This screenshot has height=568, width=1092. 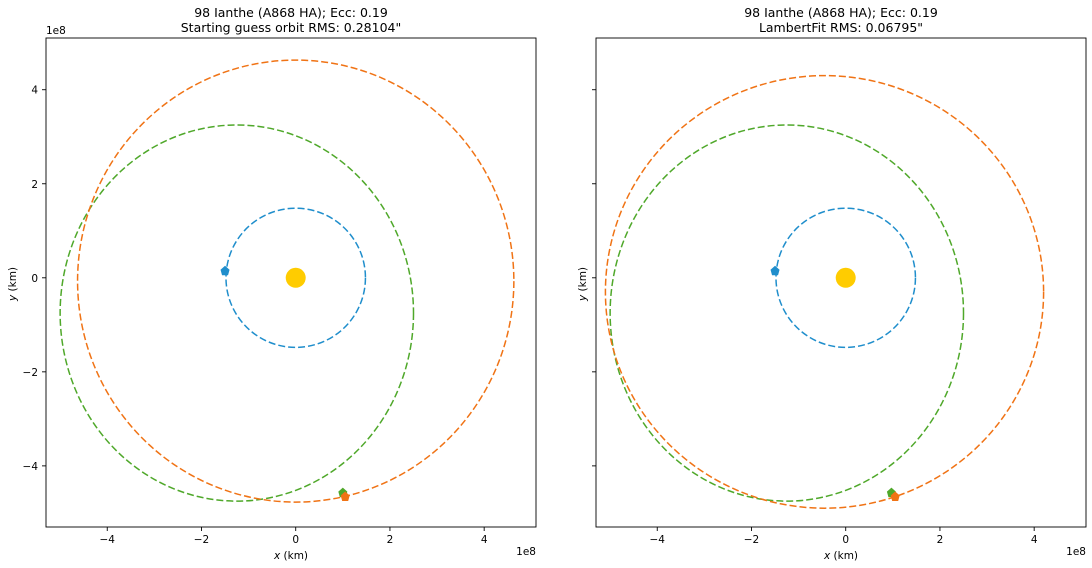 What do you see at coordinates (841, 27) in the screenshot?
I see `chart-subtitle: LambertFit RMS: 0.06795"` at bounding box center [841, 27].